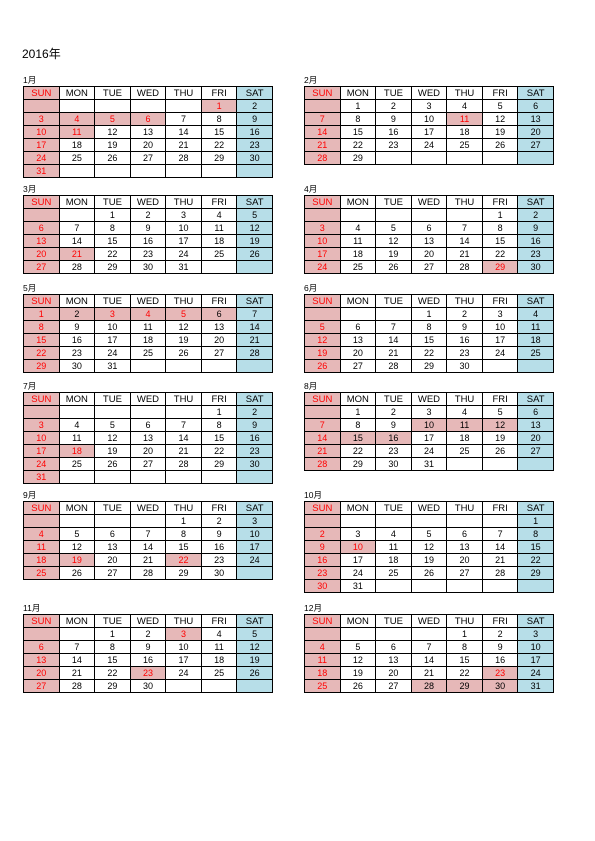 This screenshot has width=595, height=841. Describe the element at coordinates (393, 673) in the screenshot. I see `day-cell: 20` at that location.